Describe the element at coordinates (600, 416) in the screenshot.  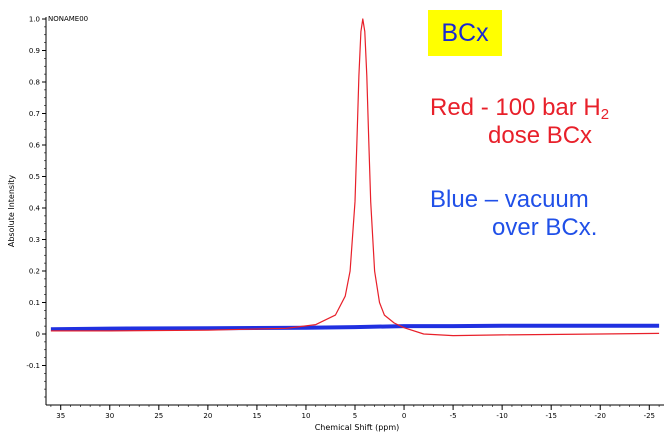
I see `x-tick-label: -20` at that location.